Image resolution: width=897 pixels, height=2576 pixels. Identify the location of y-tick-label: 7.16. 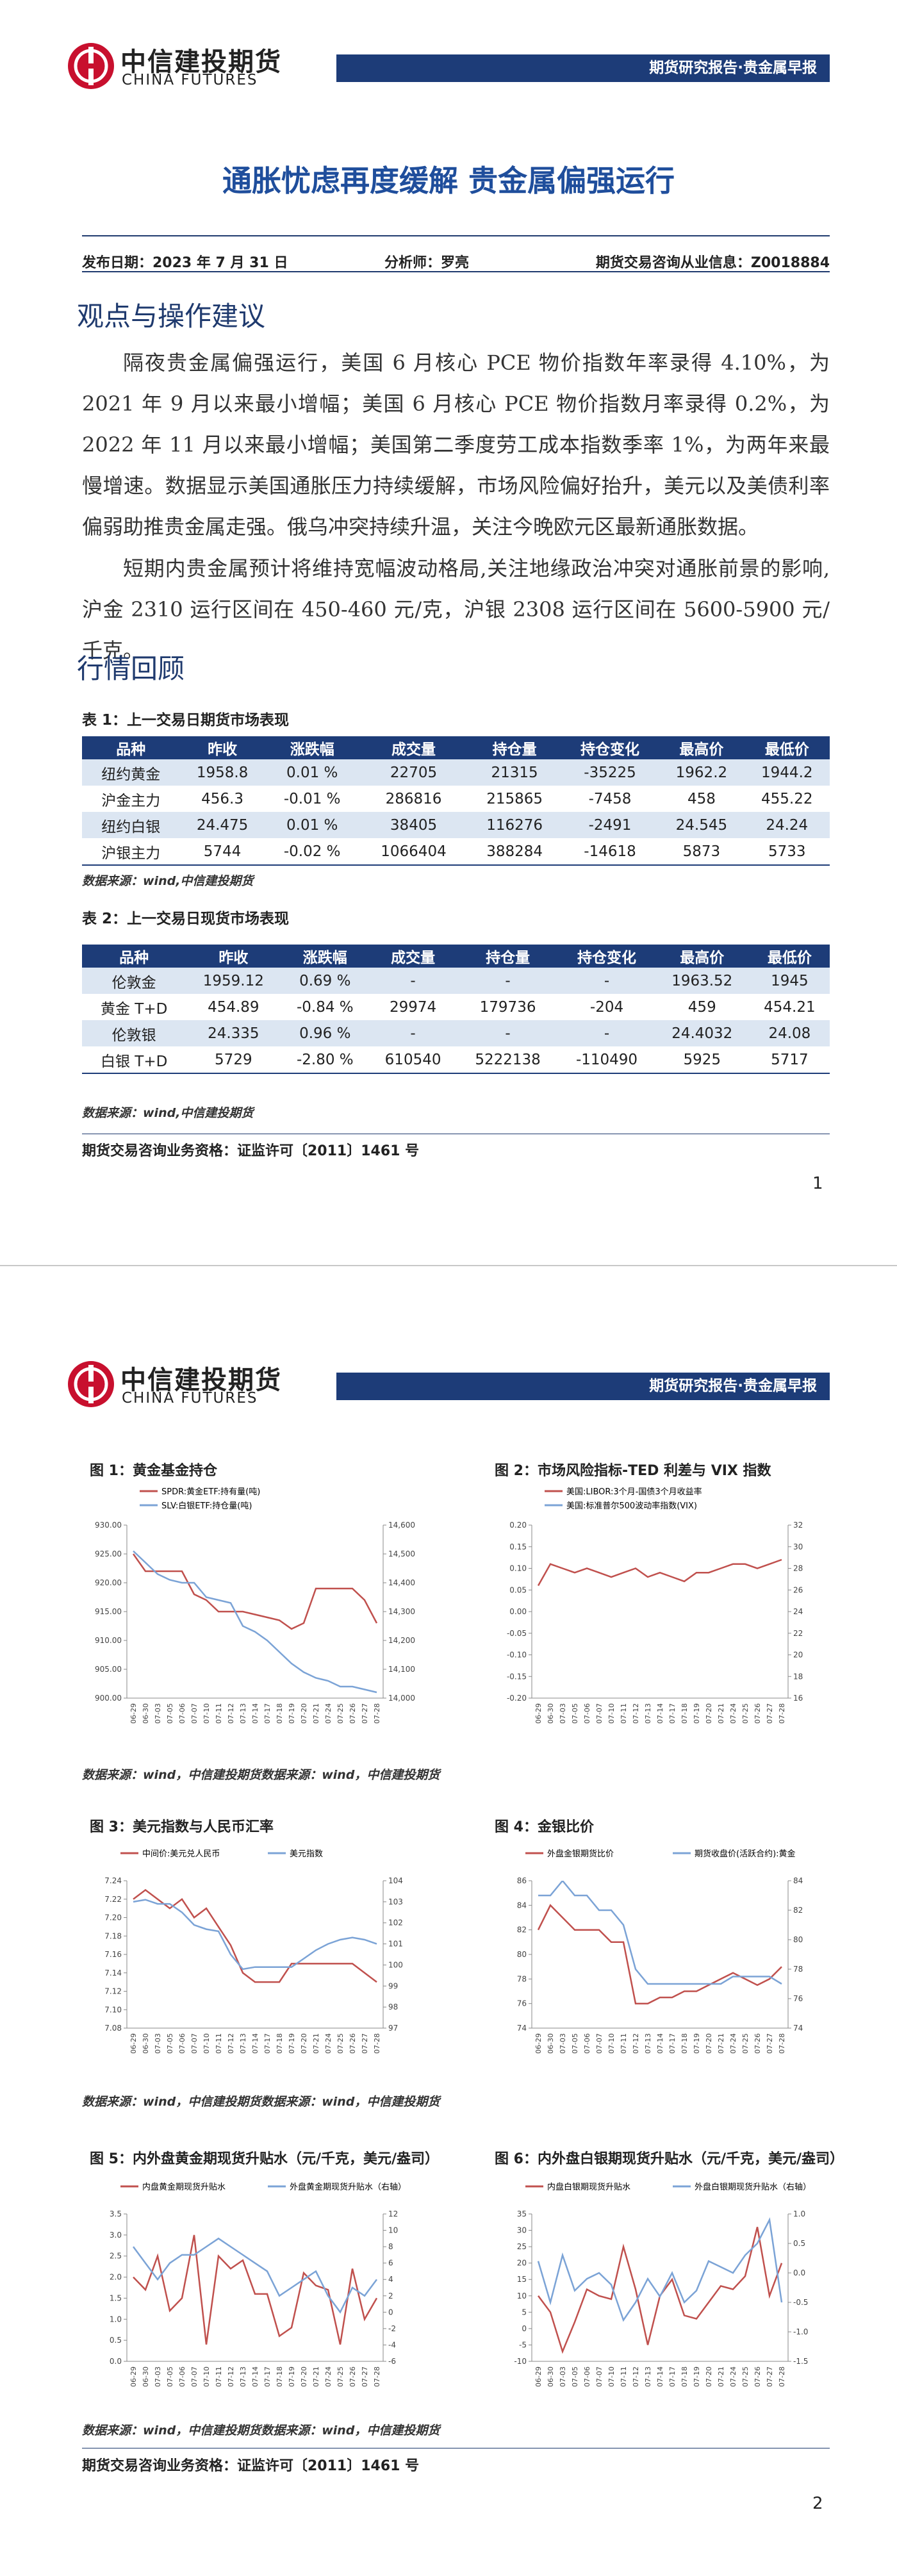
(113, 1954).